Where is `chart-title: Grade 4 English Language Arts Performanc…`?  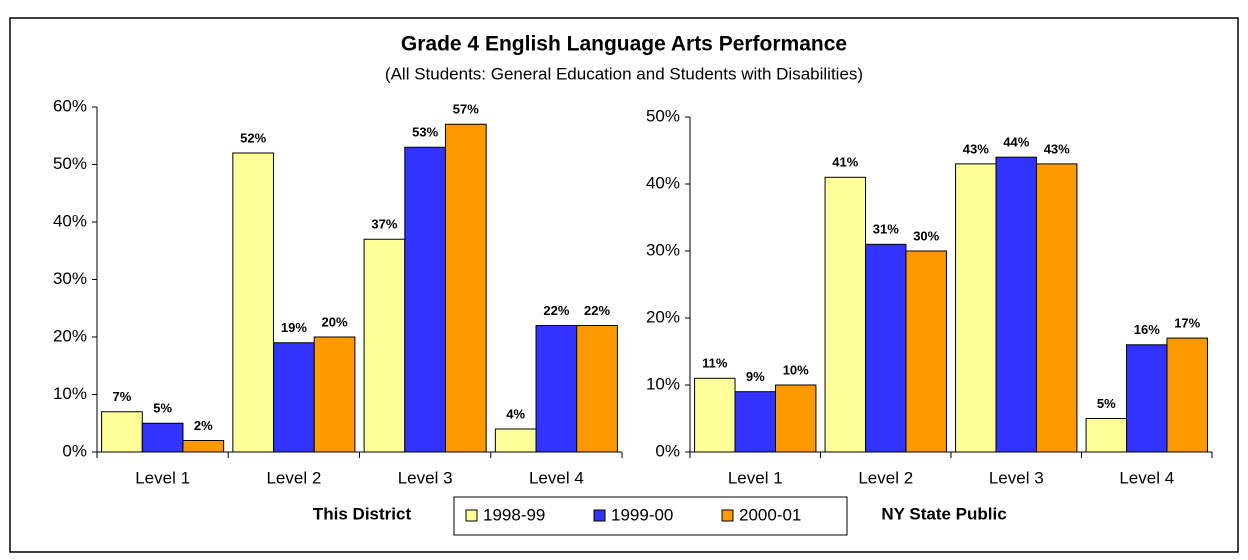
chart-title: Grade 4 English Language Arts Performanc… is located at coordinates (624, 44).